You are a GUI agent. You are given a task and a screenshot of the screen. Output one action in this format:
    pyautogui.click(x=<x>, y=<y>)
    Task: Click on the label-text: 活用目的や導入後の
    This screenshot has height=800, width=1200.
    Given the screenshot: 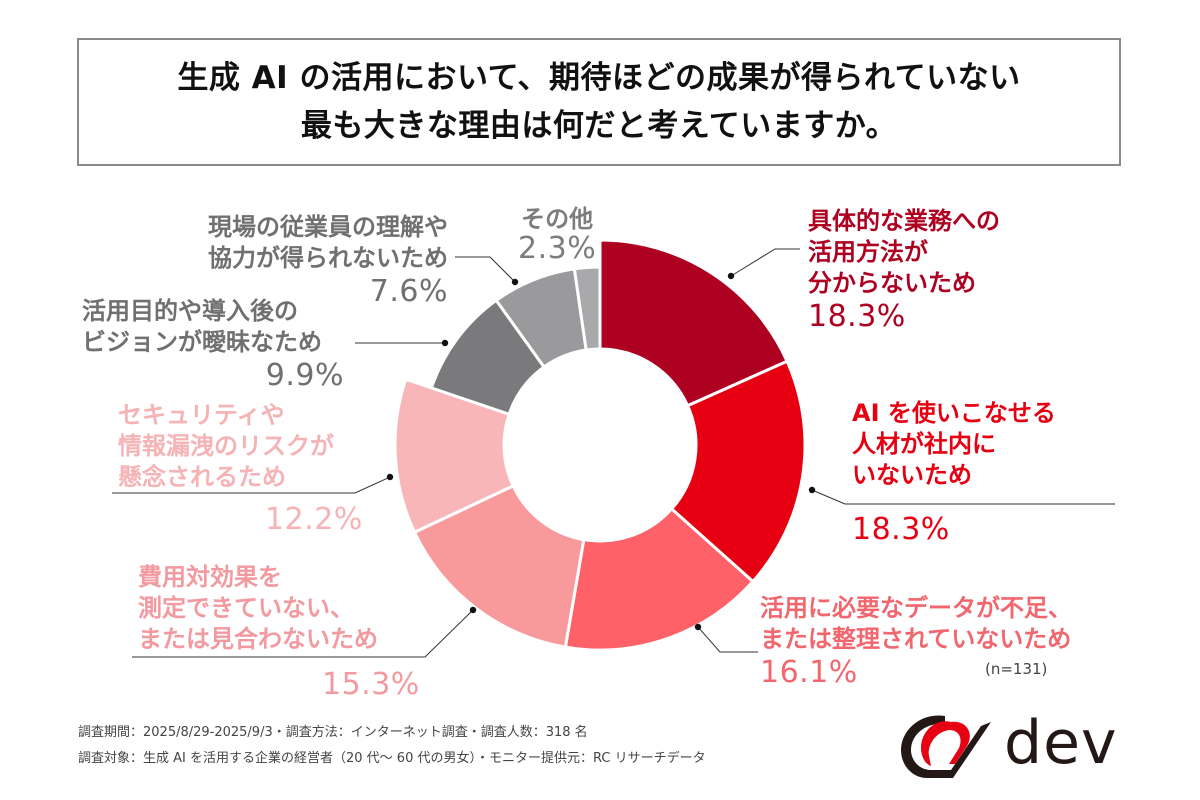 What is the action you would take?
    pyautogui.click(x=190, y=311)
    